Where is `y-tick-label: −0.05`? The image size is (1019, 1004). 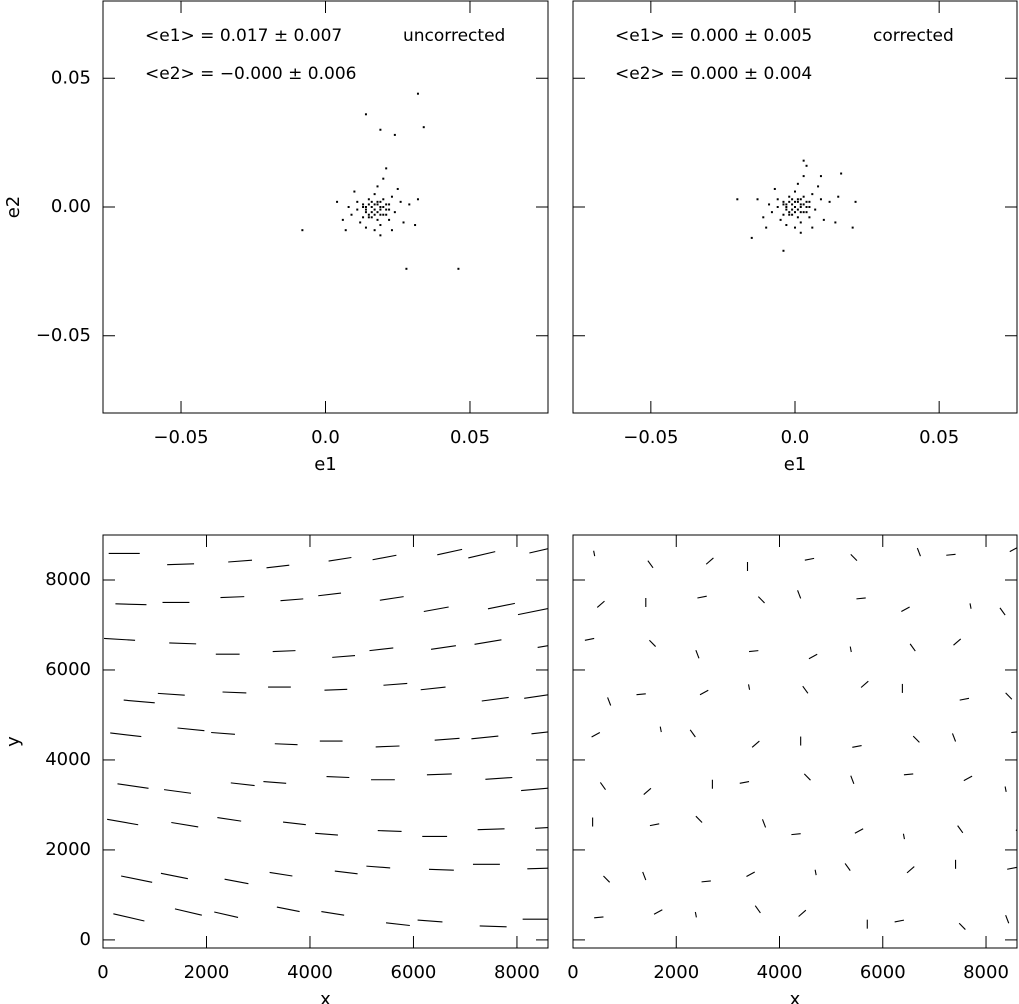 y-tick-label: −0.05 is located at coordinates (63, 335).